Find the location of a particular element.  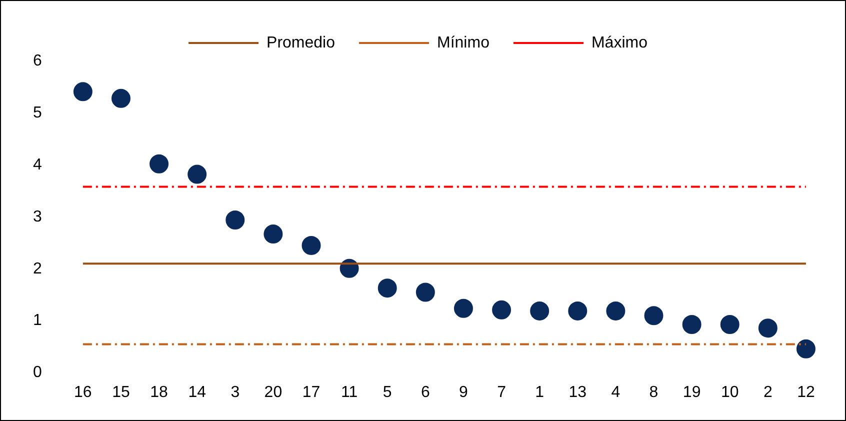

x-tick-label: 10 is located at coordinates (729, 392).